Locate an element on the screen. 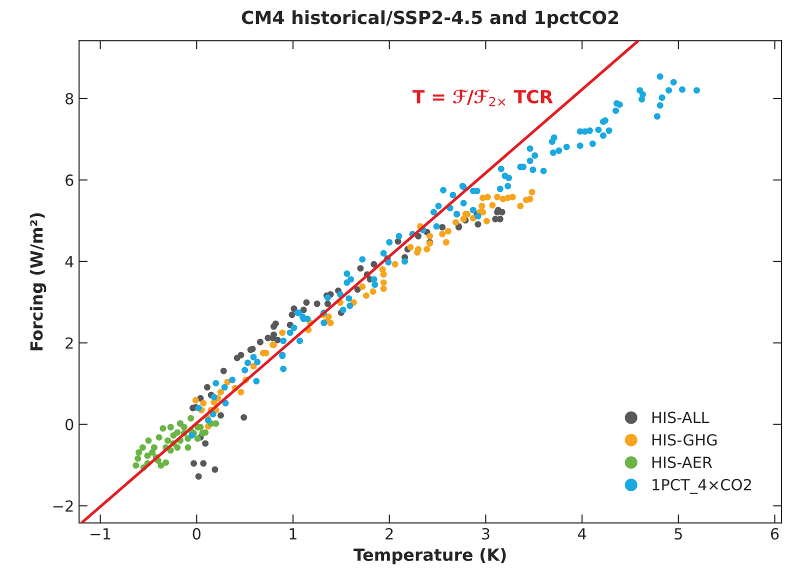  y-tick-label: −2 is located at coordinates (63, 506).